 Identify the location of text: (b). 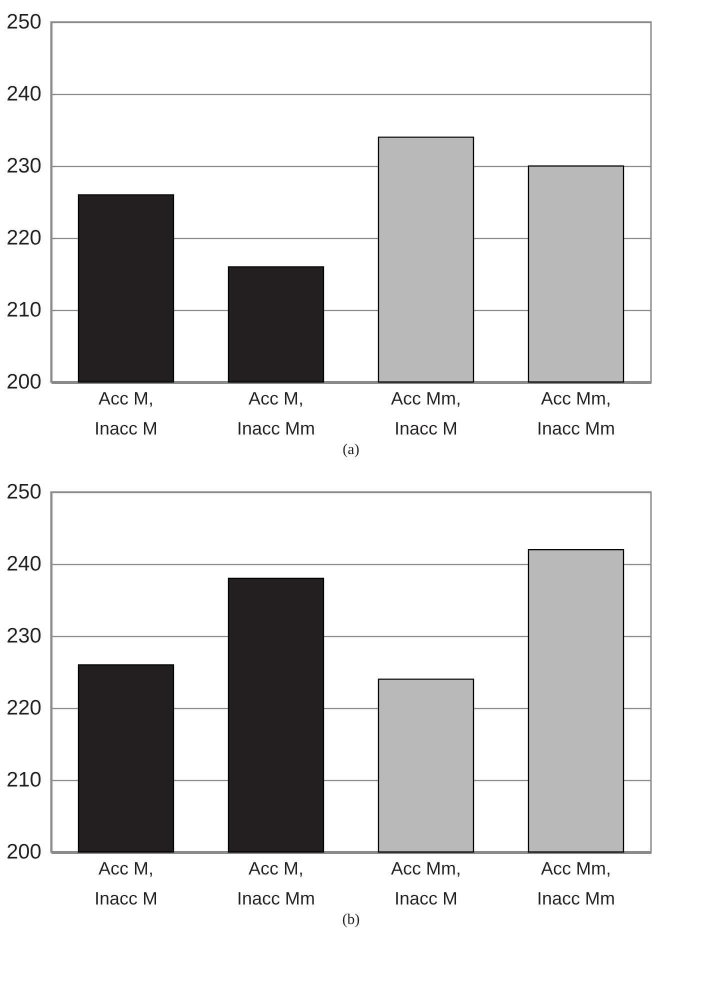
(351, 920).